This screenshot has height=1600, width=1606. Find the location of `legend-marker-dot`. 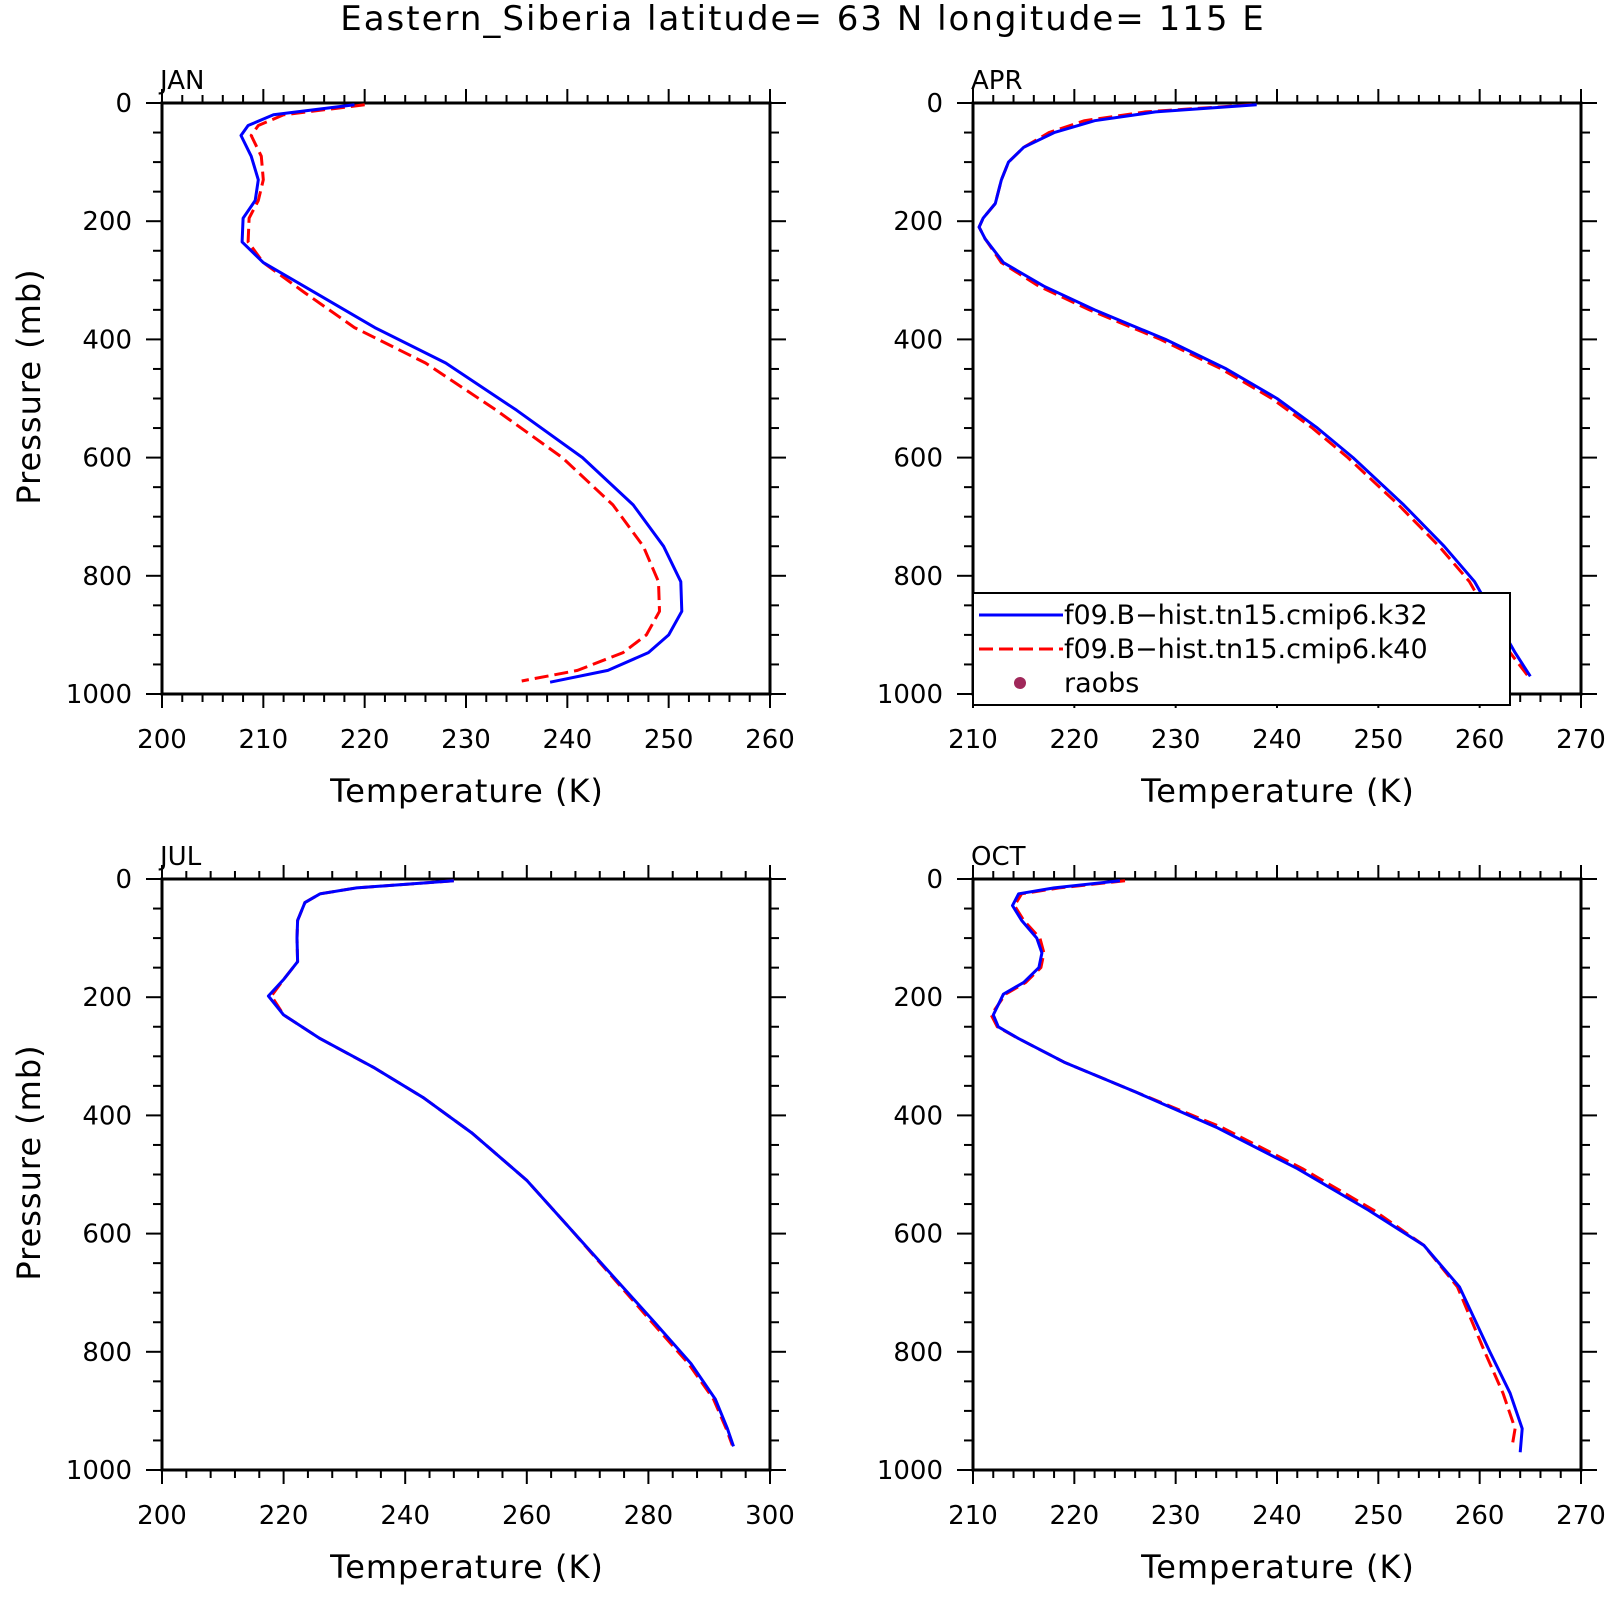

legend-marker-dot is located at coordinates (1020, 683).